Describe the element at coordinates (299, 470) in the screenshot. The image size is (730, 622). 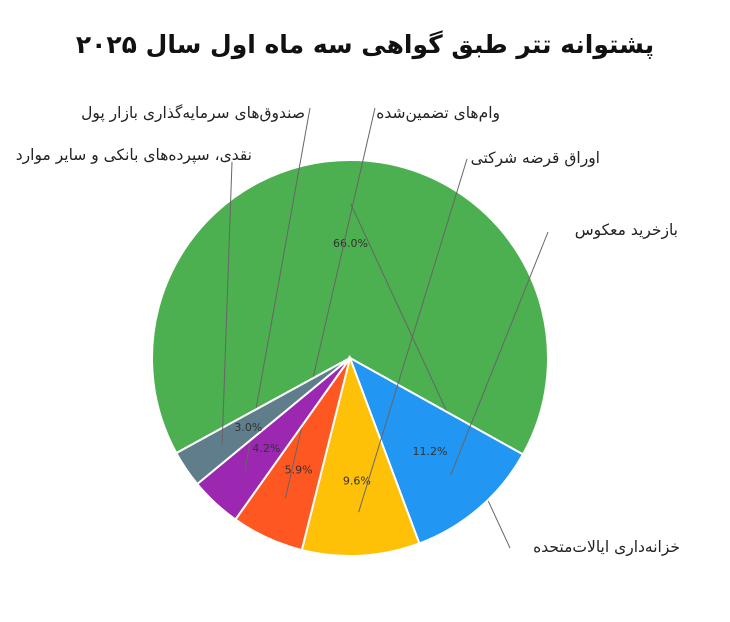
I see `value-label-secured-loans: 5.9%` at that location.